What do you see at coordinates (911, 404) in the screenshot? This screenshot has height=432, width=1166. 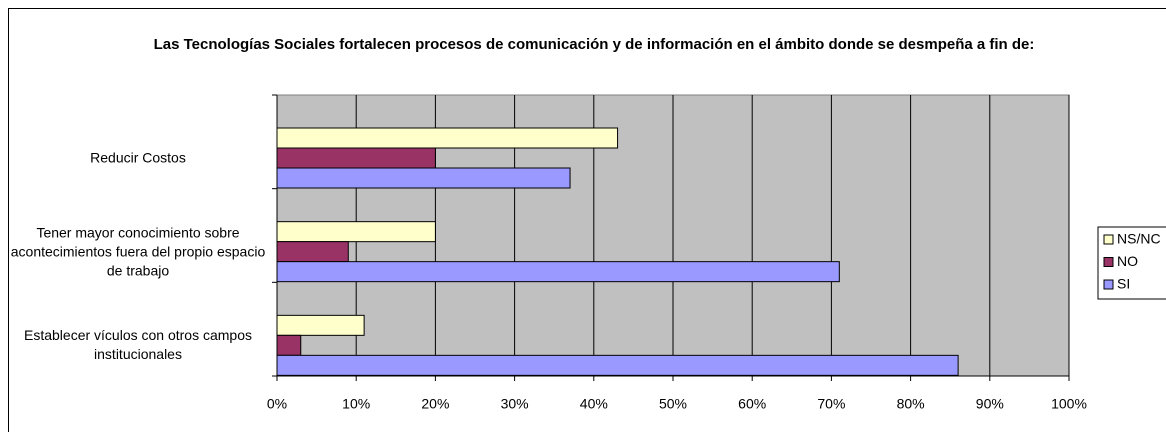 I see `x-tick-label: 80%` at bounding box center [911, 404].